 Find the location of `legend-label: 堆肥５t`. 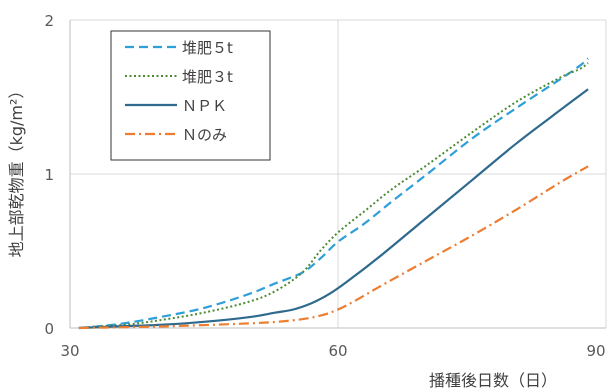

legend-label: 堆肥５t is located at coordinates (207, 48).